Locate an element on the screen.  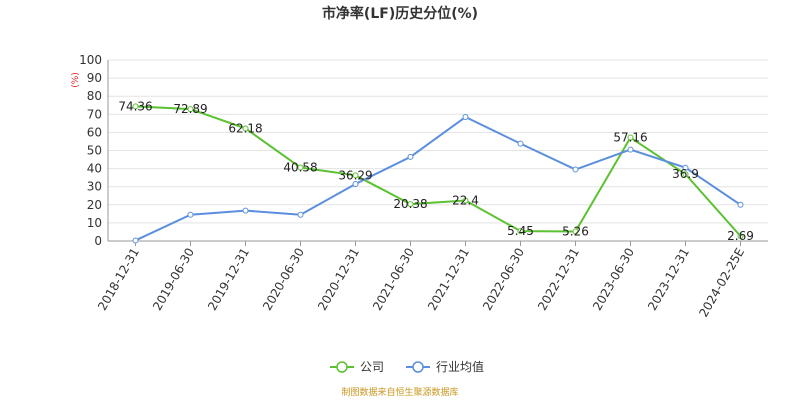
data-label: 20.38 is located at coordinates (410, 204).